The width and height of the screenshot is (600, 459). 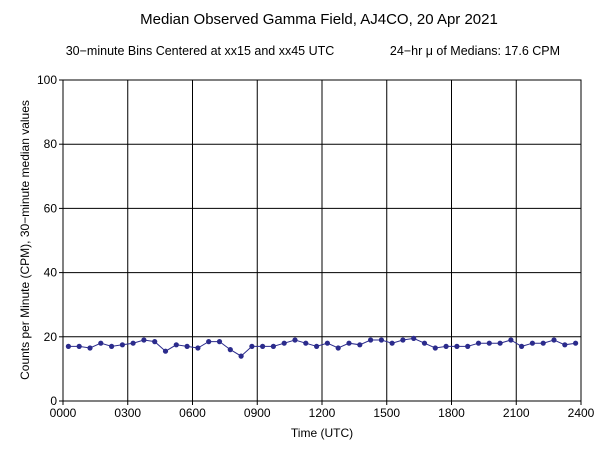 What do you see at coordinates (475, 51) in the screenshot?
I see `chart-subtitle-mean: 24−hr μ of Medians: 17.6 CPM` at bounding box center [475, 51].